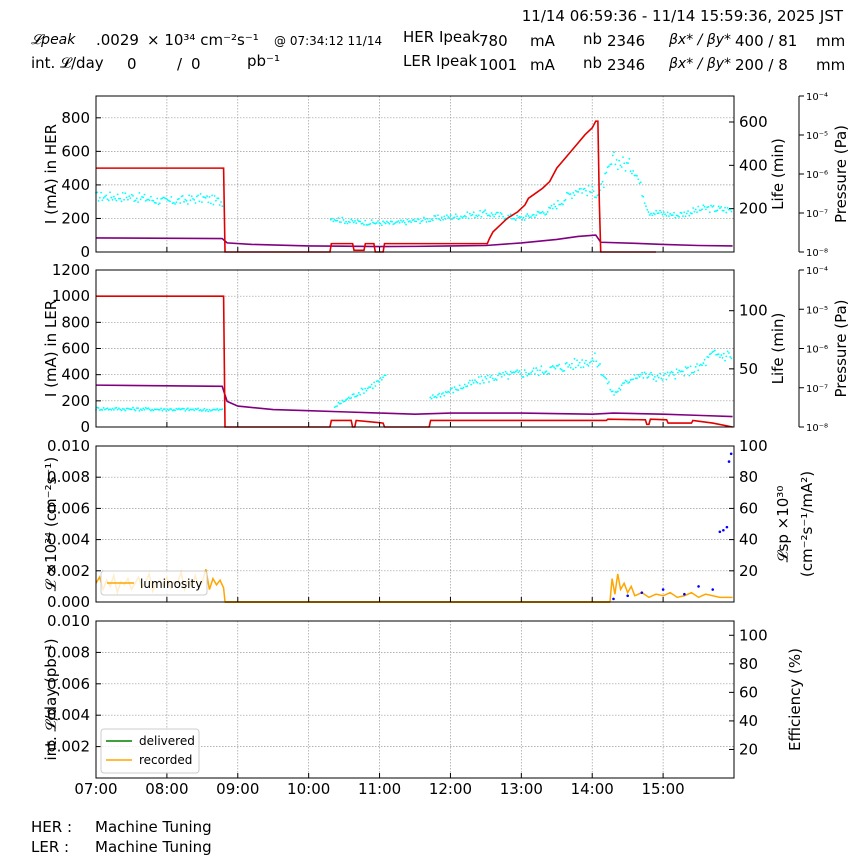 This screenshot has width=864, height=868. I want to click on y-tick-label: 200, so click(75, 401).